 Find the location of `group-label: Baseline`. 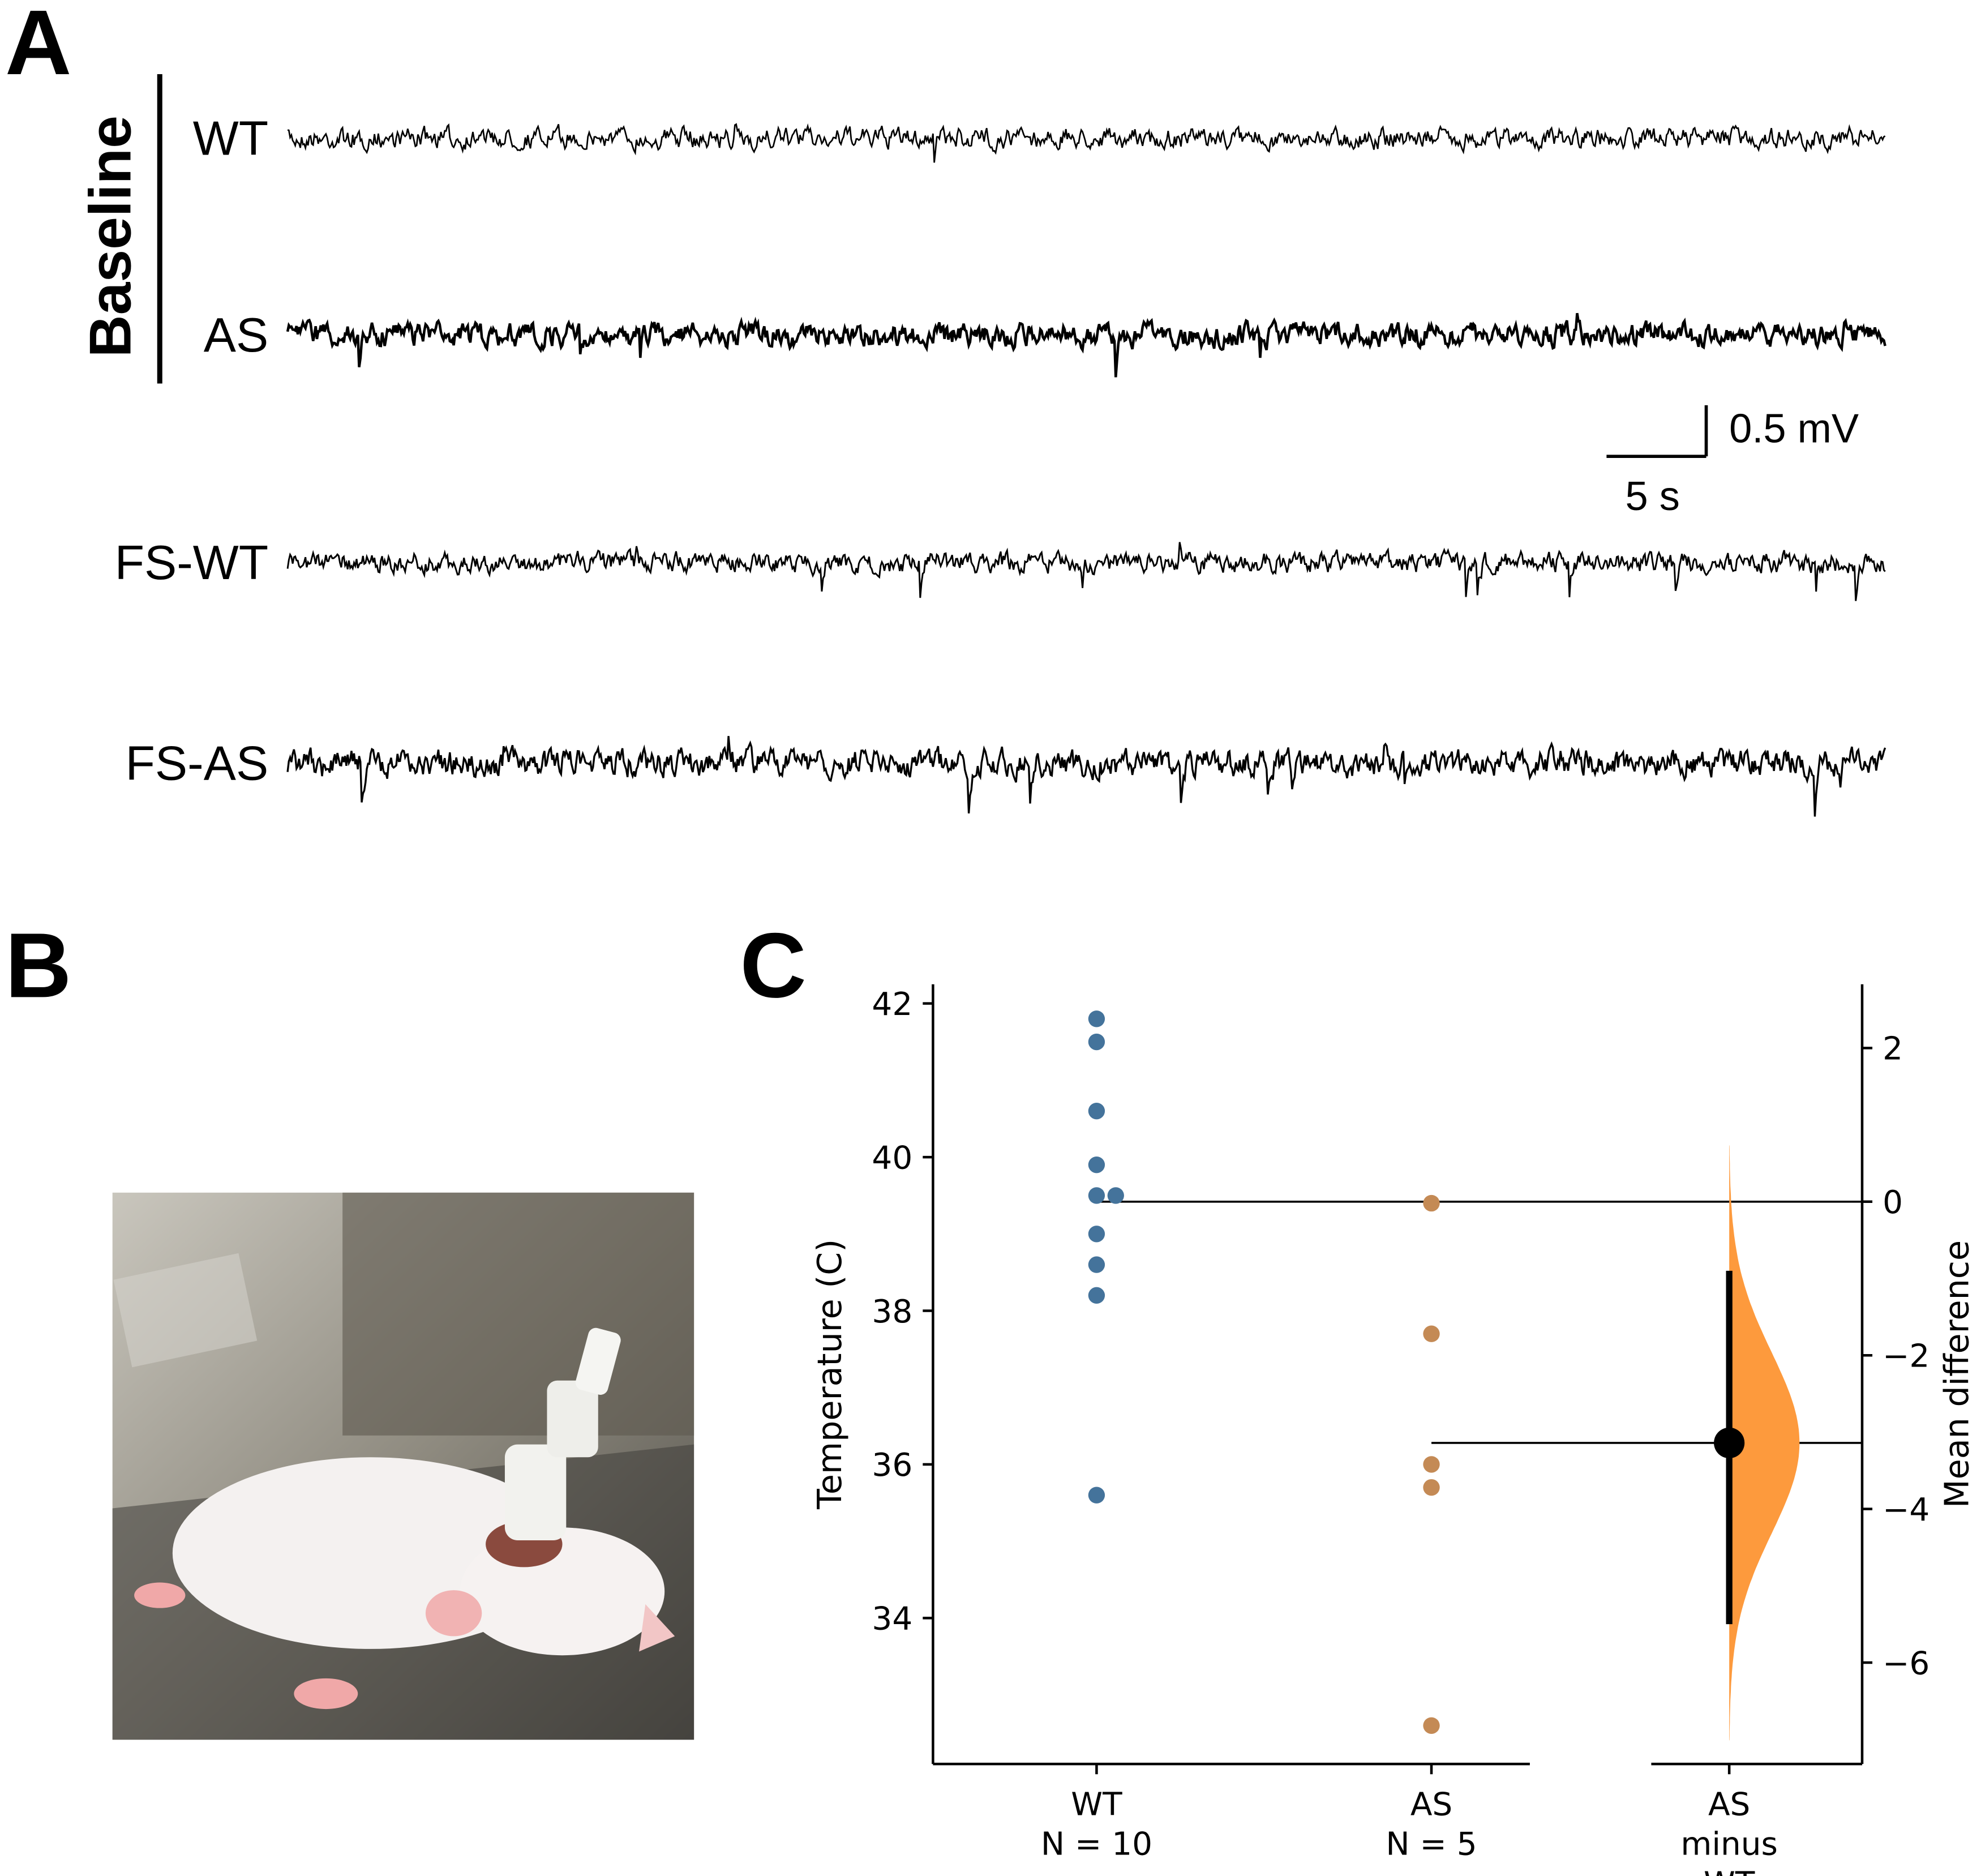

group-label: Baseline is located at coordinates (110, 236).